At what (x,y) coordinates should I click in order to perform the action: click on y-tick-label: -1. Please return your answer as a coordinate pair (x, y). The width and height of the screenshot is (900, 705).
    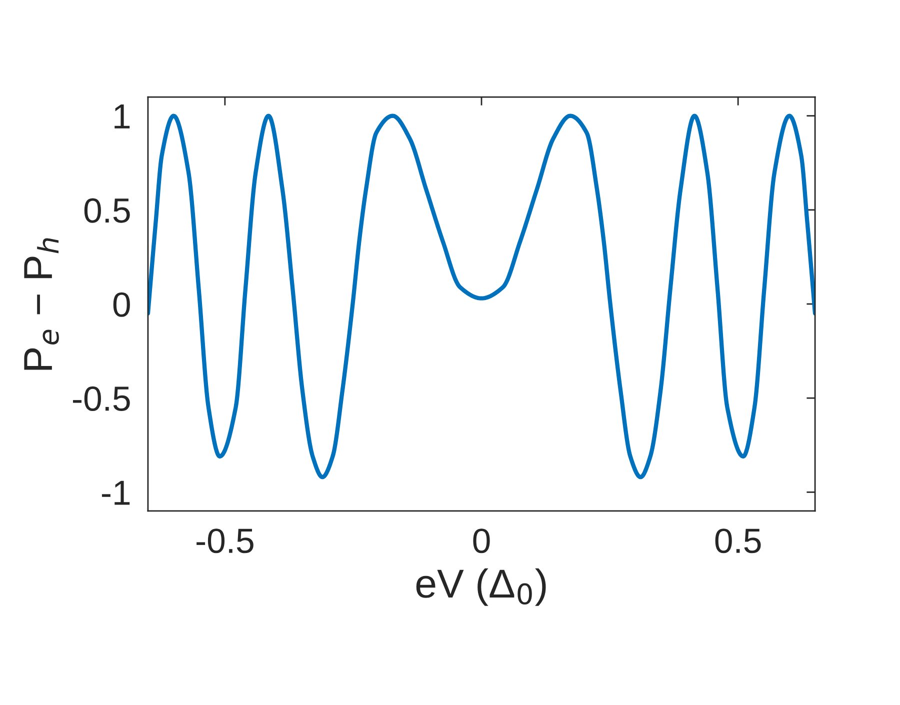
    Looking at the image, I should click on (116, 492).